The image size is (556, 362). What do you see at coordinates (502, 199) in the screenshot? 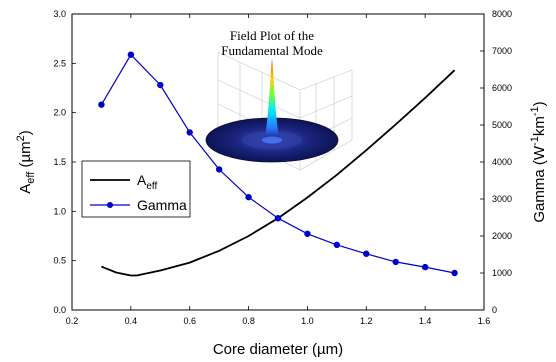
I see `y2-tick-label: 3000` at bounding box center [502, 199].